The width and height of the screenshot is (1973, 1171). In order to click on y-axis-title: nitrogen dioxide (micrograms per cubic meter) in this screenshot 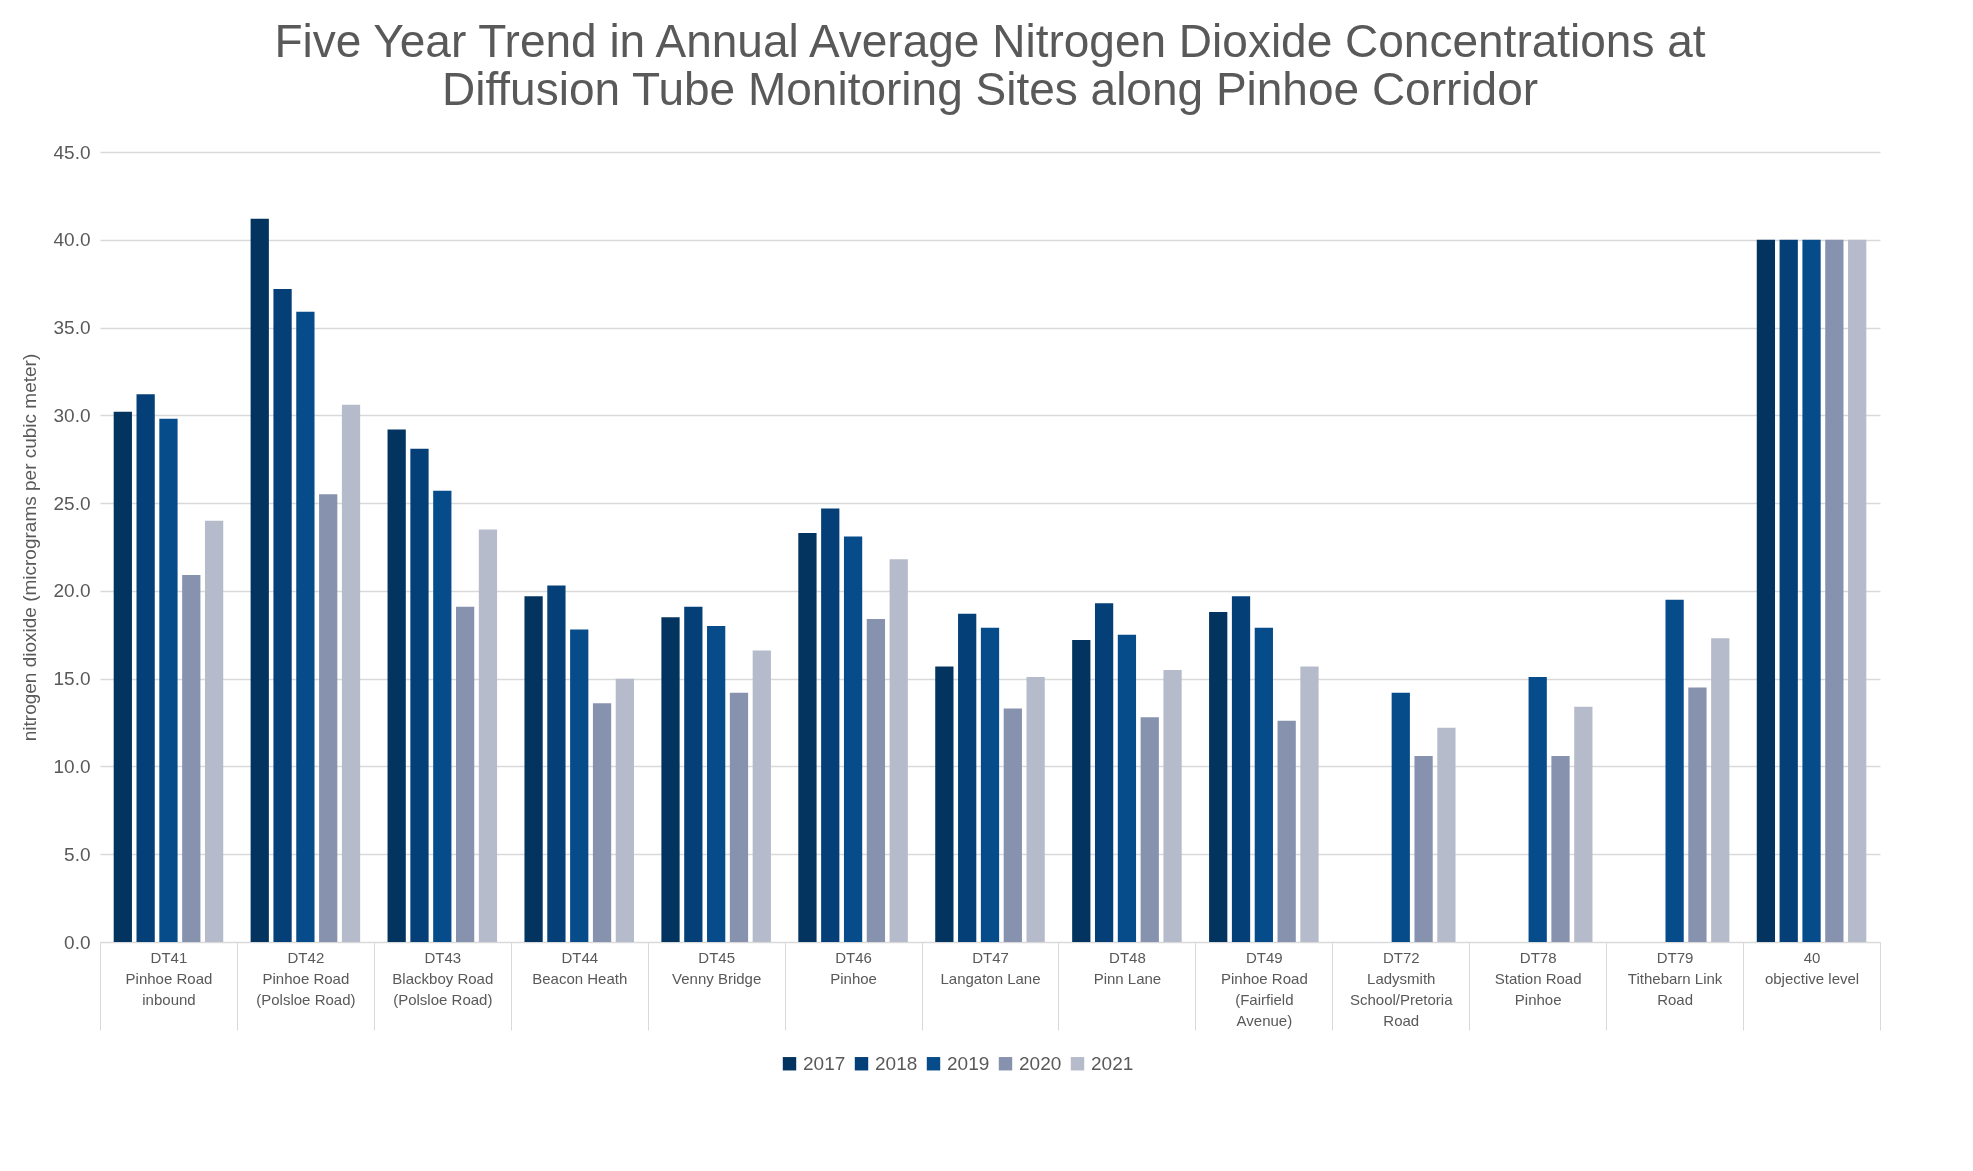, I will do `click(29, 547)`.